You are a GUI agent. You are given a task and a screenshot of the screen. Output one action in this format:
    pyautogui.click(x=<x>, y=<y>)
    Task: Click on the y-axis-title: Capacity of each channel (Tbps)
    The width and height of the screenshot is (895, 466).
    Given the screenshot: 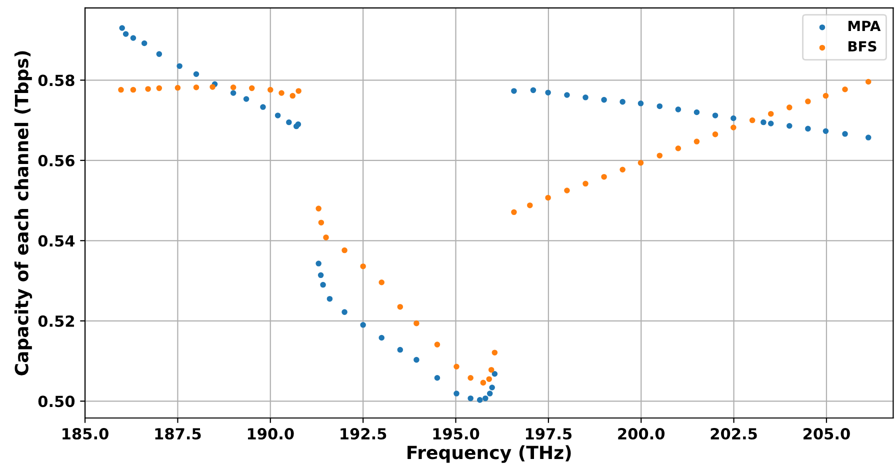 What is the action you would take?
    pyautogui.click(x=23, y=213)
    